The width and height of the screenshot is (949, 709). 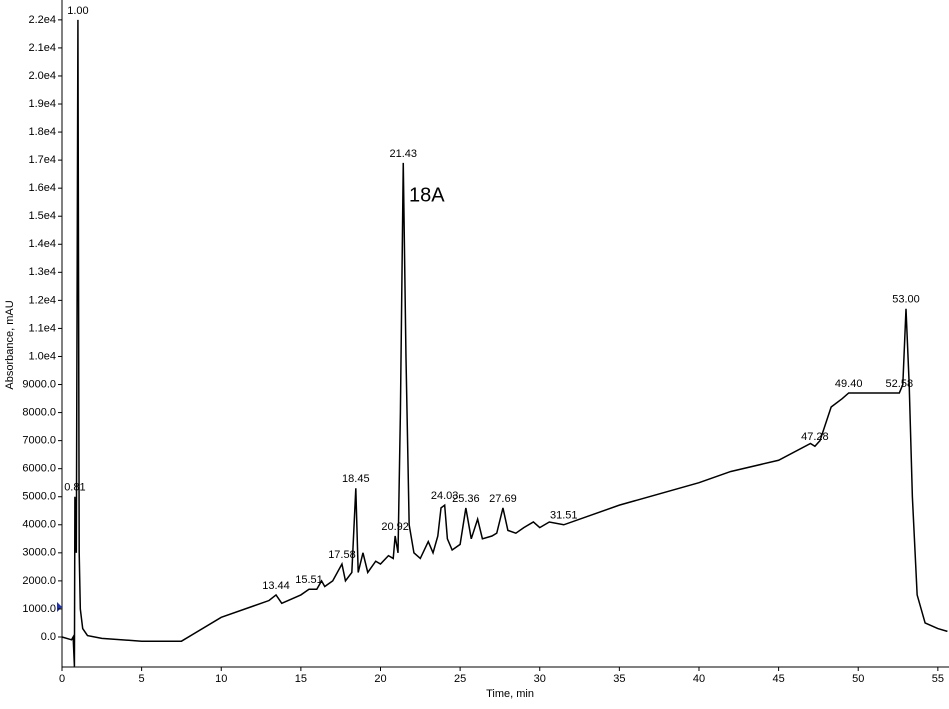 I want to click on y-tick-label: 2.0e4, so click(x=42, y=76).